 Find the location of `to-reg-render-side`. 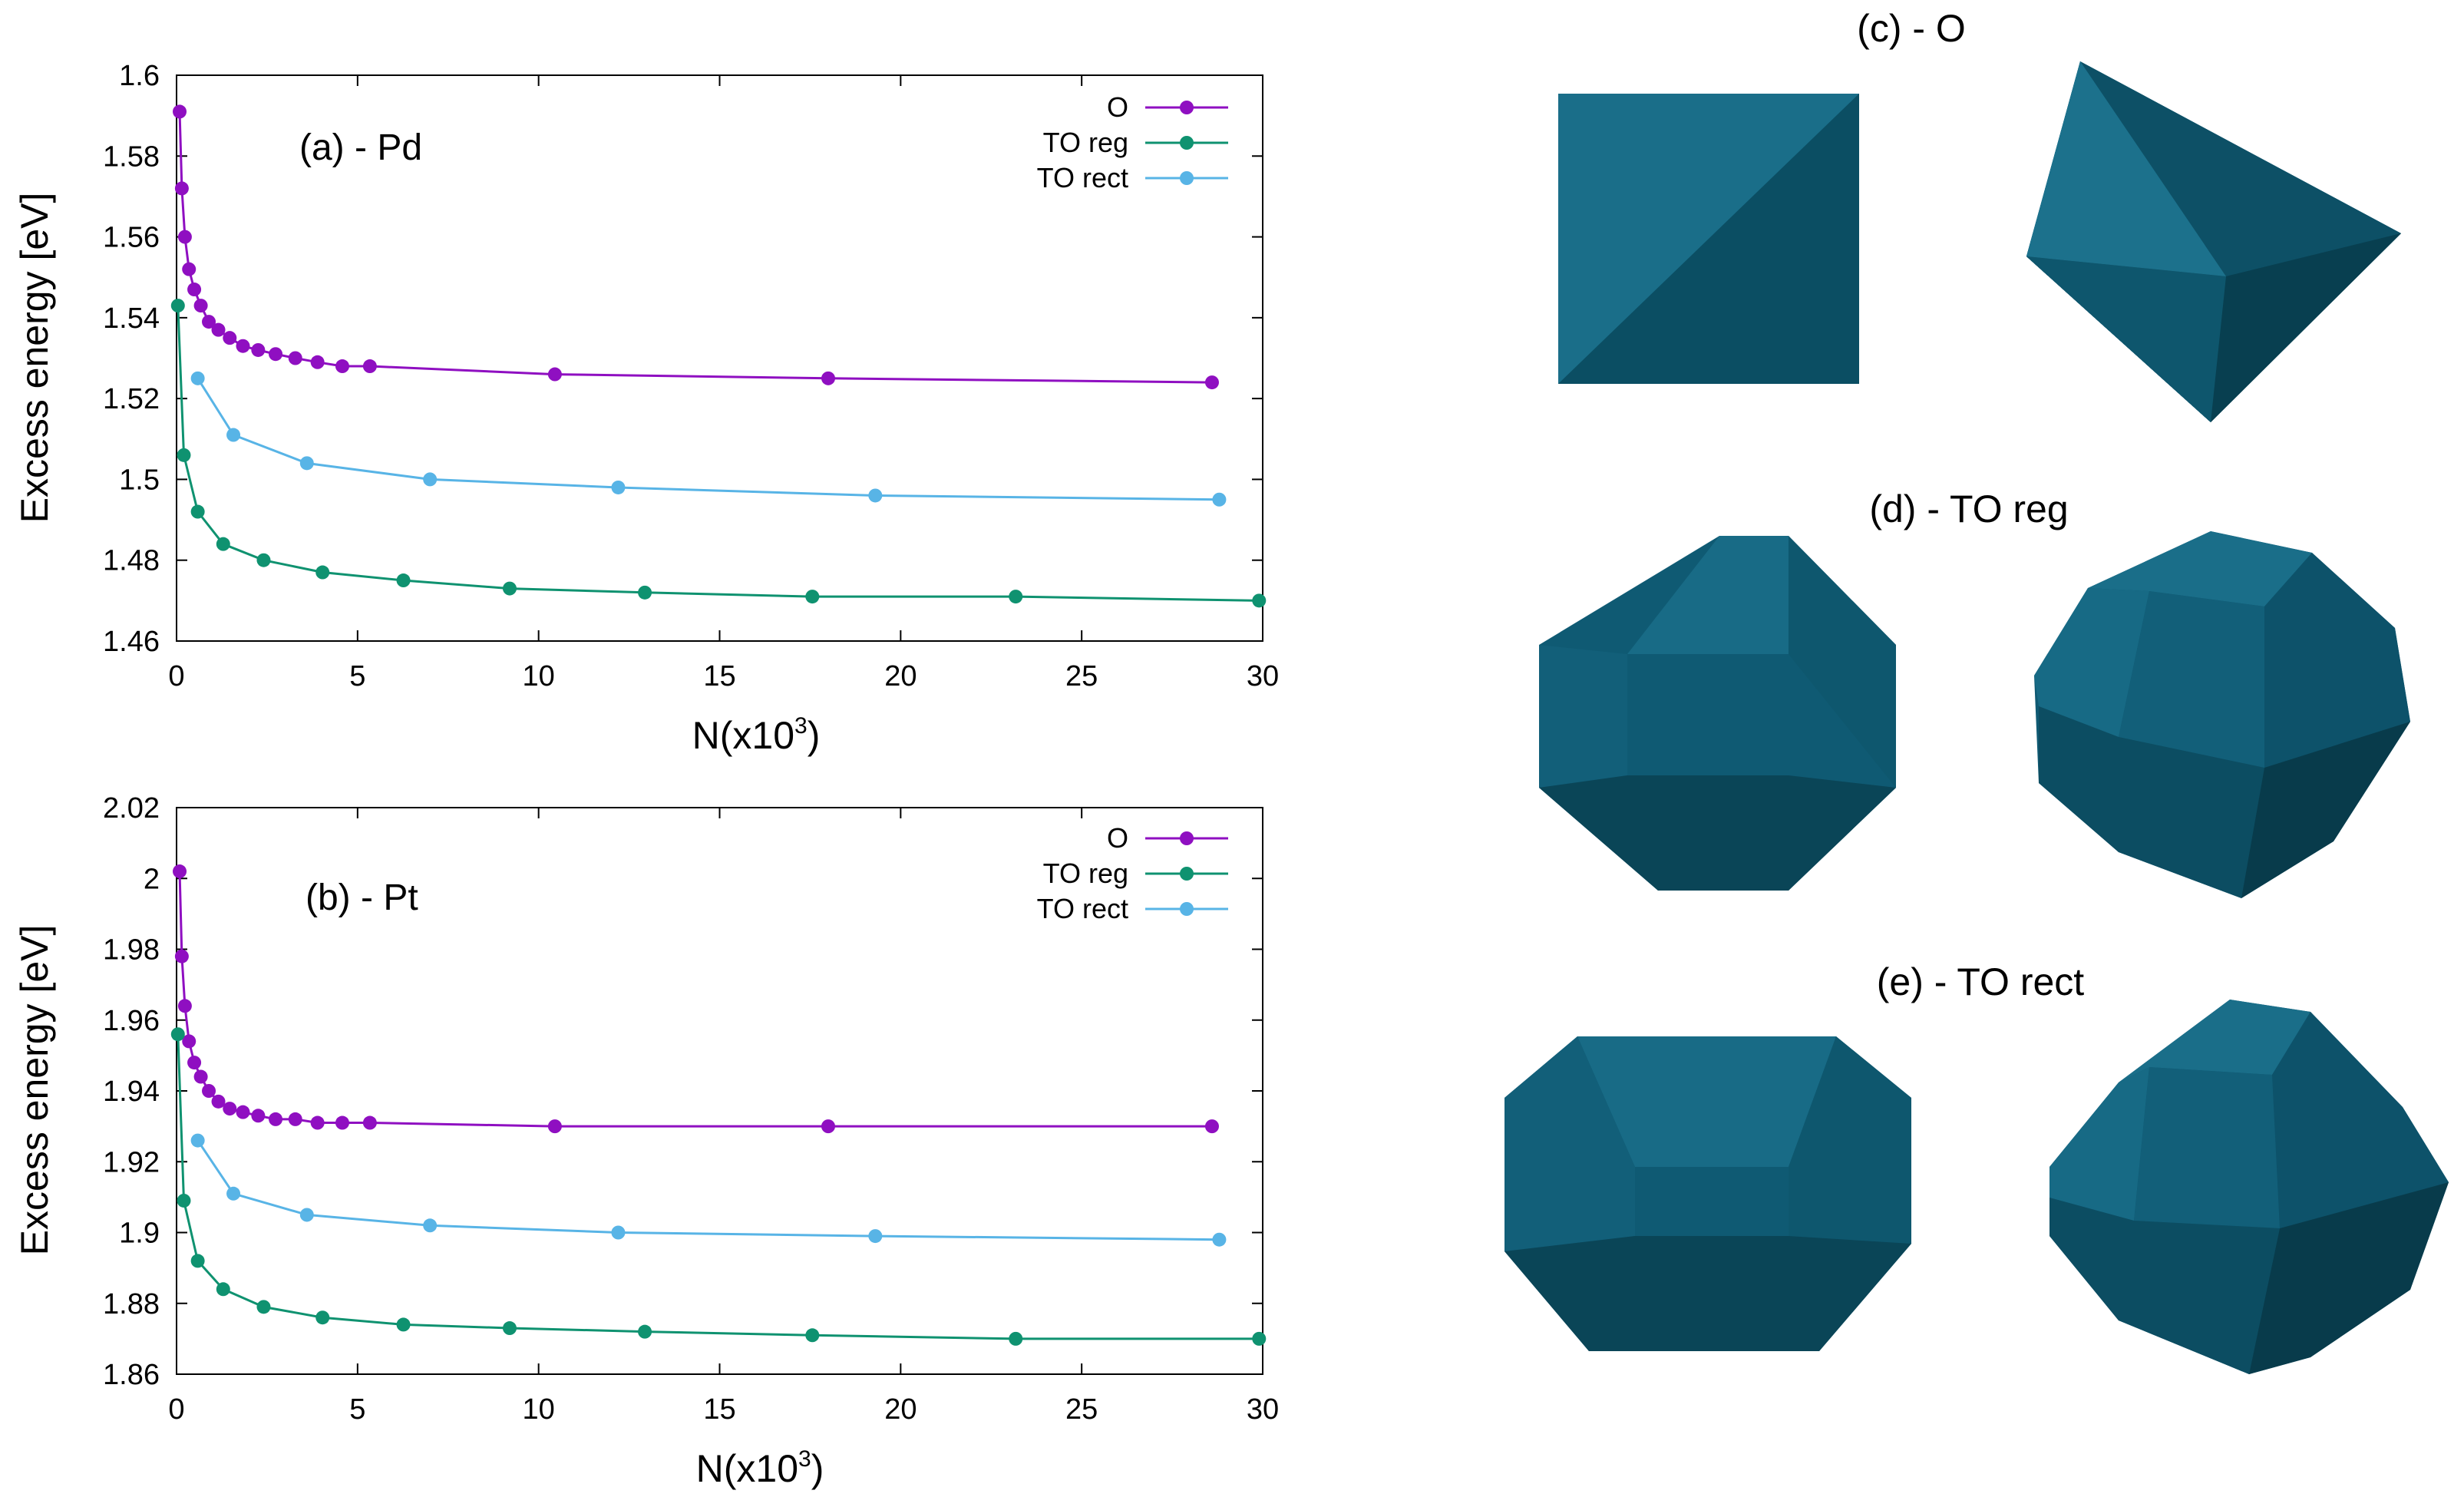

to-reg-render-side is located at coordinates (2222, 714).